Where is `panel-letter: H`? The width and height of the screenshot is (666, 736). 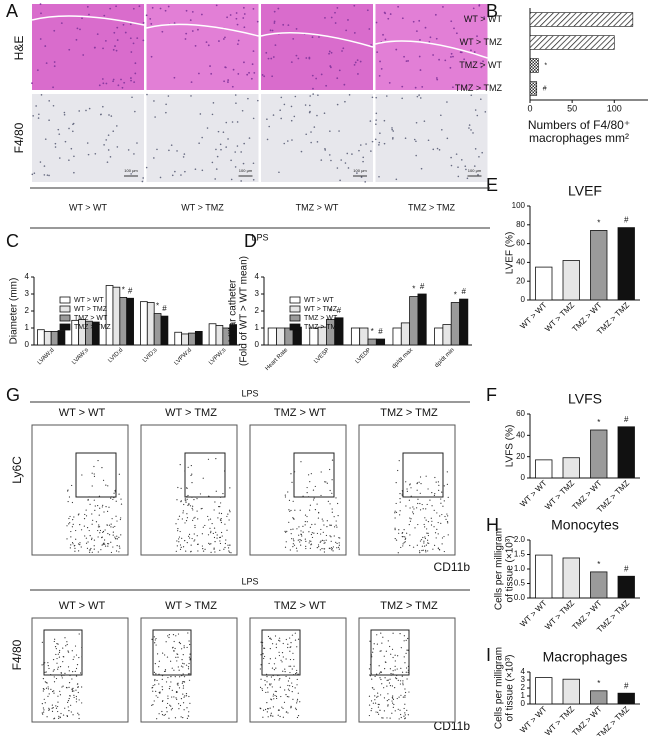 panel-letter: H is located at coordinates (492, 525).